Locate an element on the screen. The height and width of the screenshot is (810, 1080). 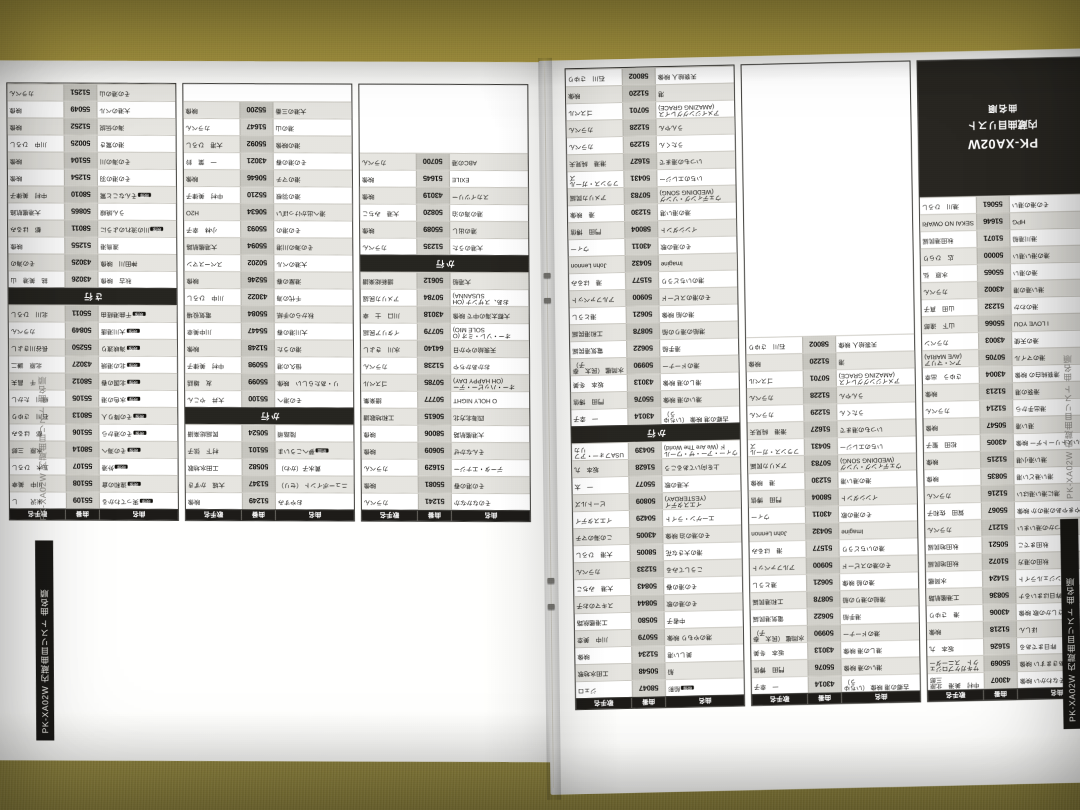
song-number-cell: 55250 is located at coordinates (81, 347).